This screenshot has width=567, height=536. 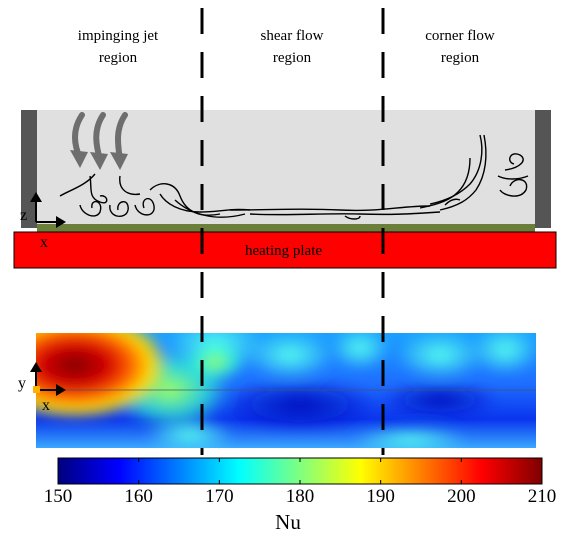 I want to click on region-label-shear: shear flow region, so click(x=292, y=47).